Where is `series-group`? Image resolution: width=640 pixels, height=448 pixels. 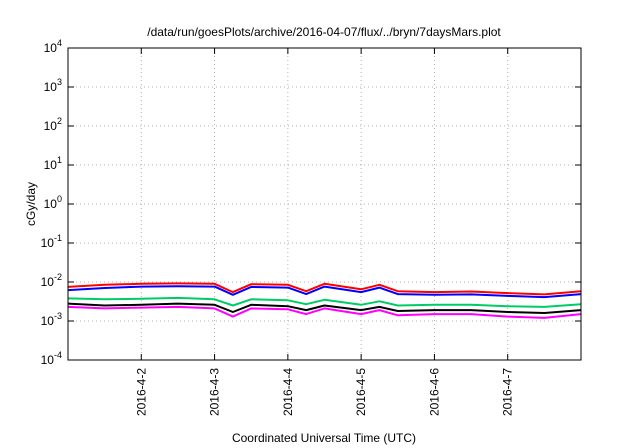 series-group is located at coordinates (324, 300).